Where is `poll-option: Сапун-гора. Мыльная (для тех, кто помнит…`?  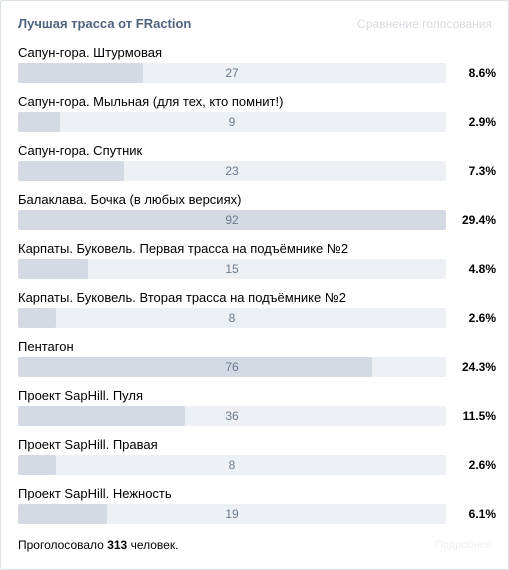 poll-option: Сапун-гора. Мыльная (для тех, кто помнит… is located at coordinates (257, 118).